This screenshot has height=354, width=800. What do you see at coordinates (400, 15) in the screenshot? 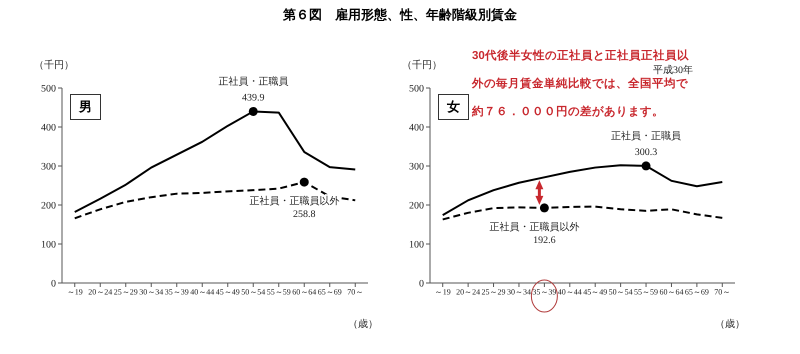
I see `text: 第６図 雇用形態、性、年齢階級別賃金` at bounding box center [400, 15].